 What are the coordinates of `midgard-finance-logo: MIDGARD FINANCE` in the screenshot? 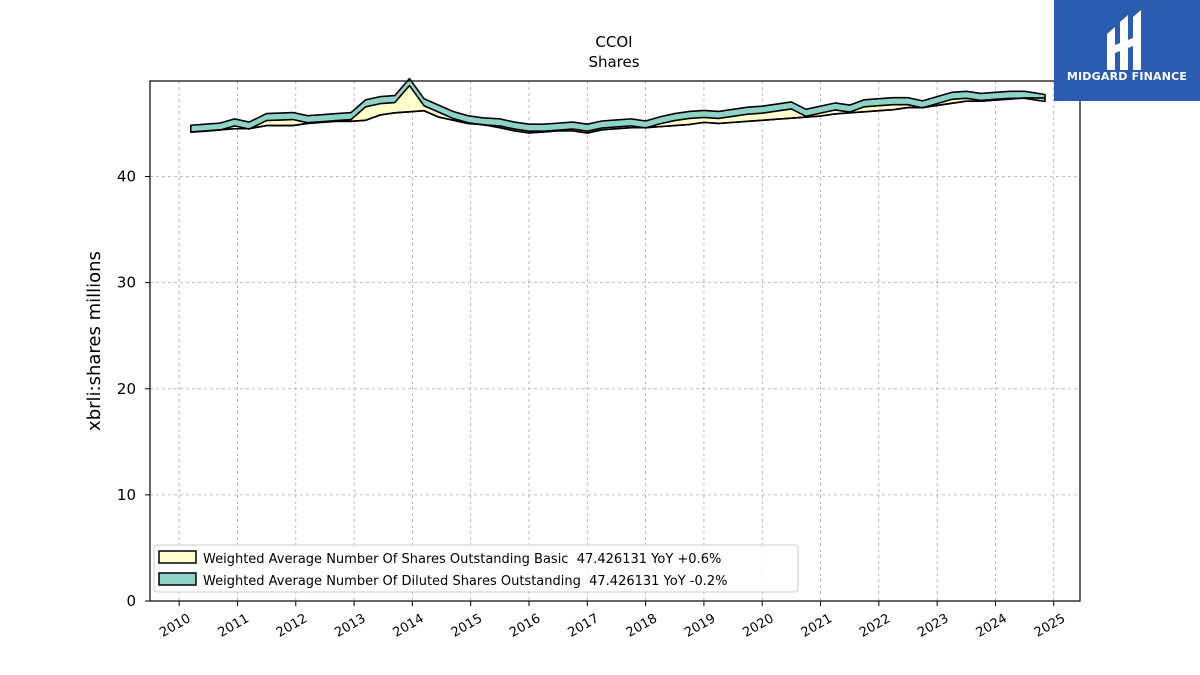 It's located at (1127, 50).